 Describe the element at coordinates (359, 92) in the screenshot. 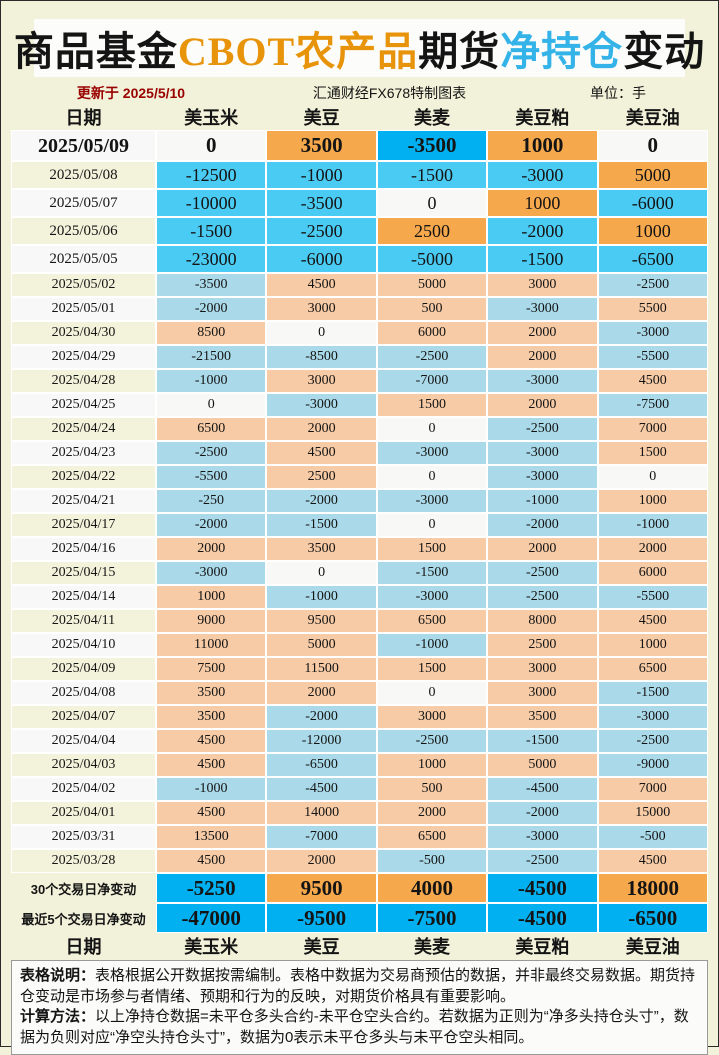

I see `meta-row: 更新于 2025/5/10 汇通财经FX678特制图表 单位：手` at that location.